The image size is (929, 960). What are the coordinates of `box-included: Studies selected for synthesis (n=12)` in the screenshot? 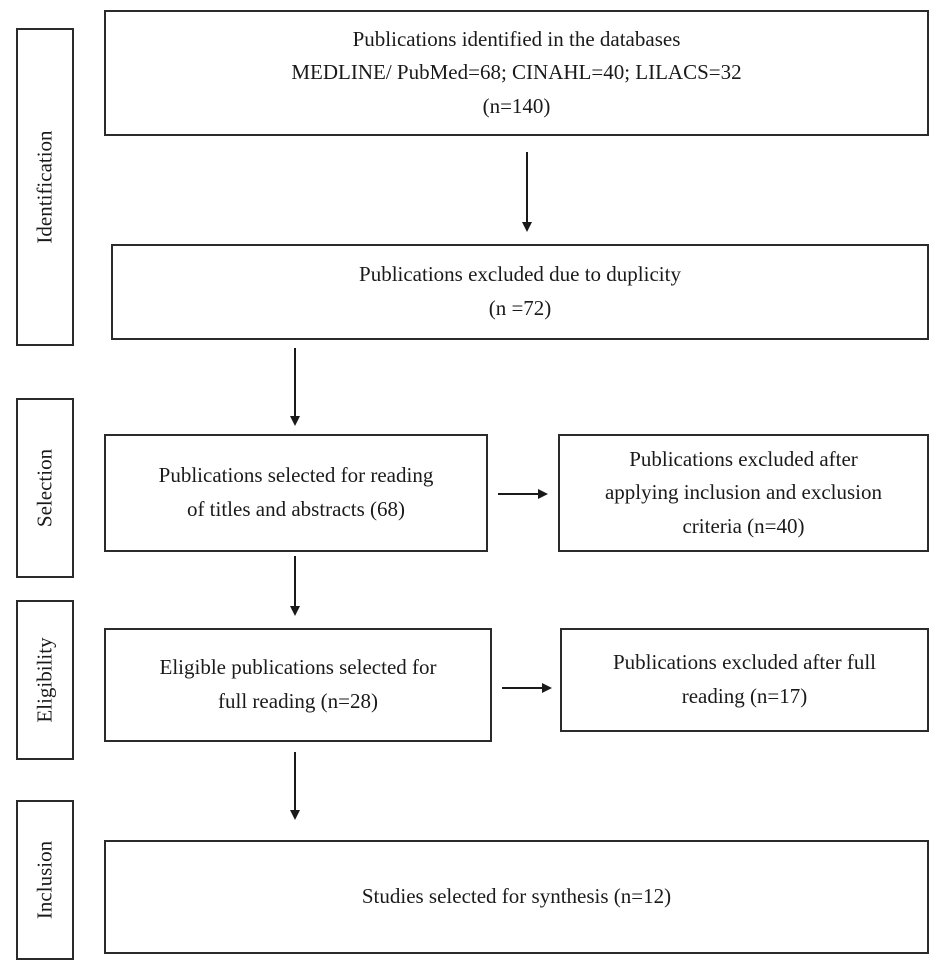 It's located at (516, 897).